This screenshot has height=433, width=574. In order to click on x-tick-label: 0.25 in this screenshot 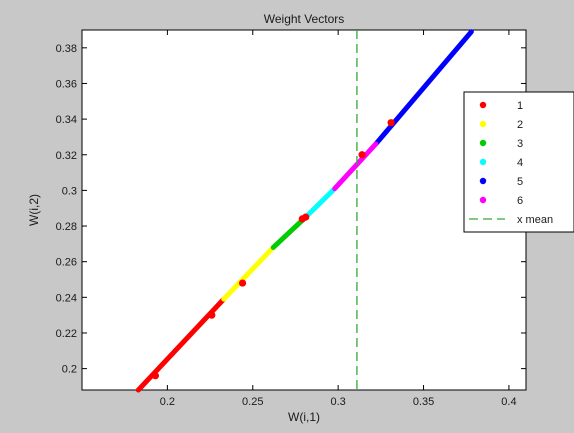, I will do `click(252, 402)`.